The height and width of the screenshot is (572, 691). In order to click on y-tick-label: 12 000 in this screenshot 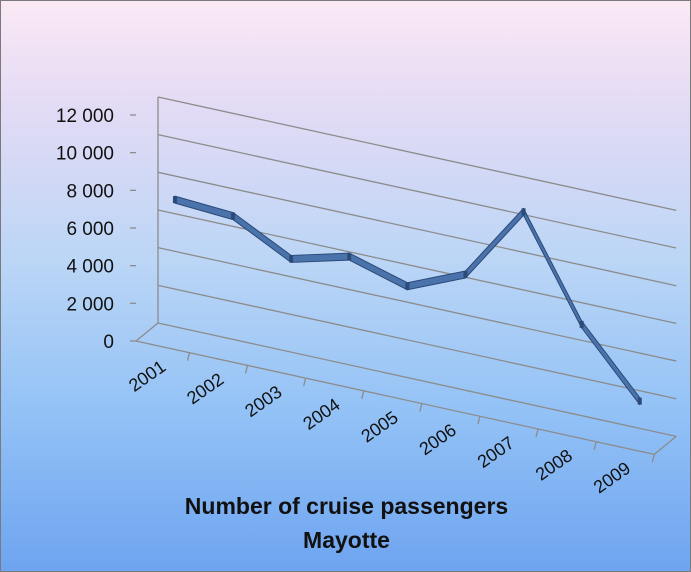, I will do `click(85, 116)`.